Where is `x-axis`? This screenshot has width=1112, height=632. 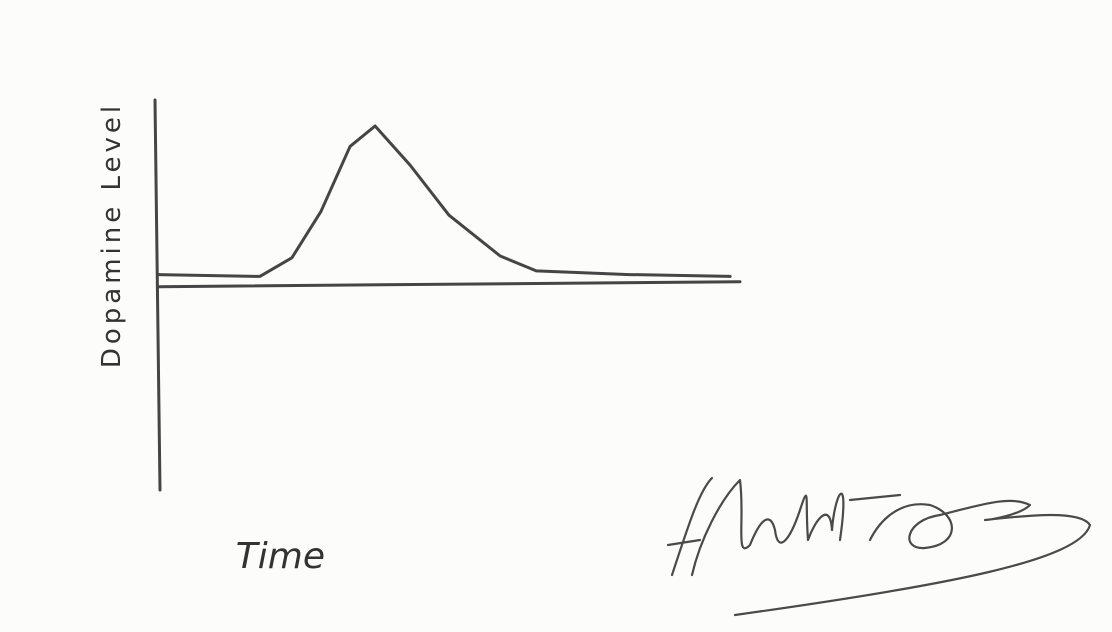
x-axis is located at coordinates (449, 284).